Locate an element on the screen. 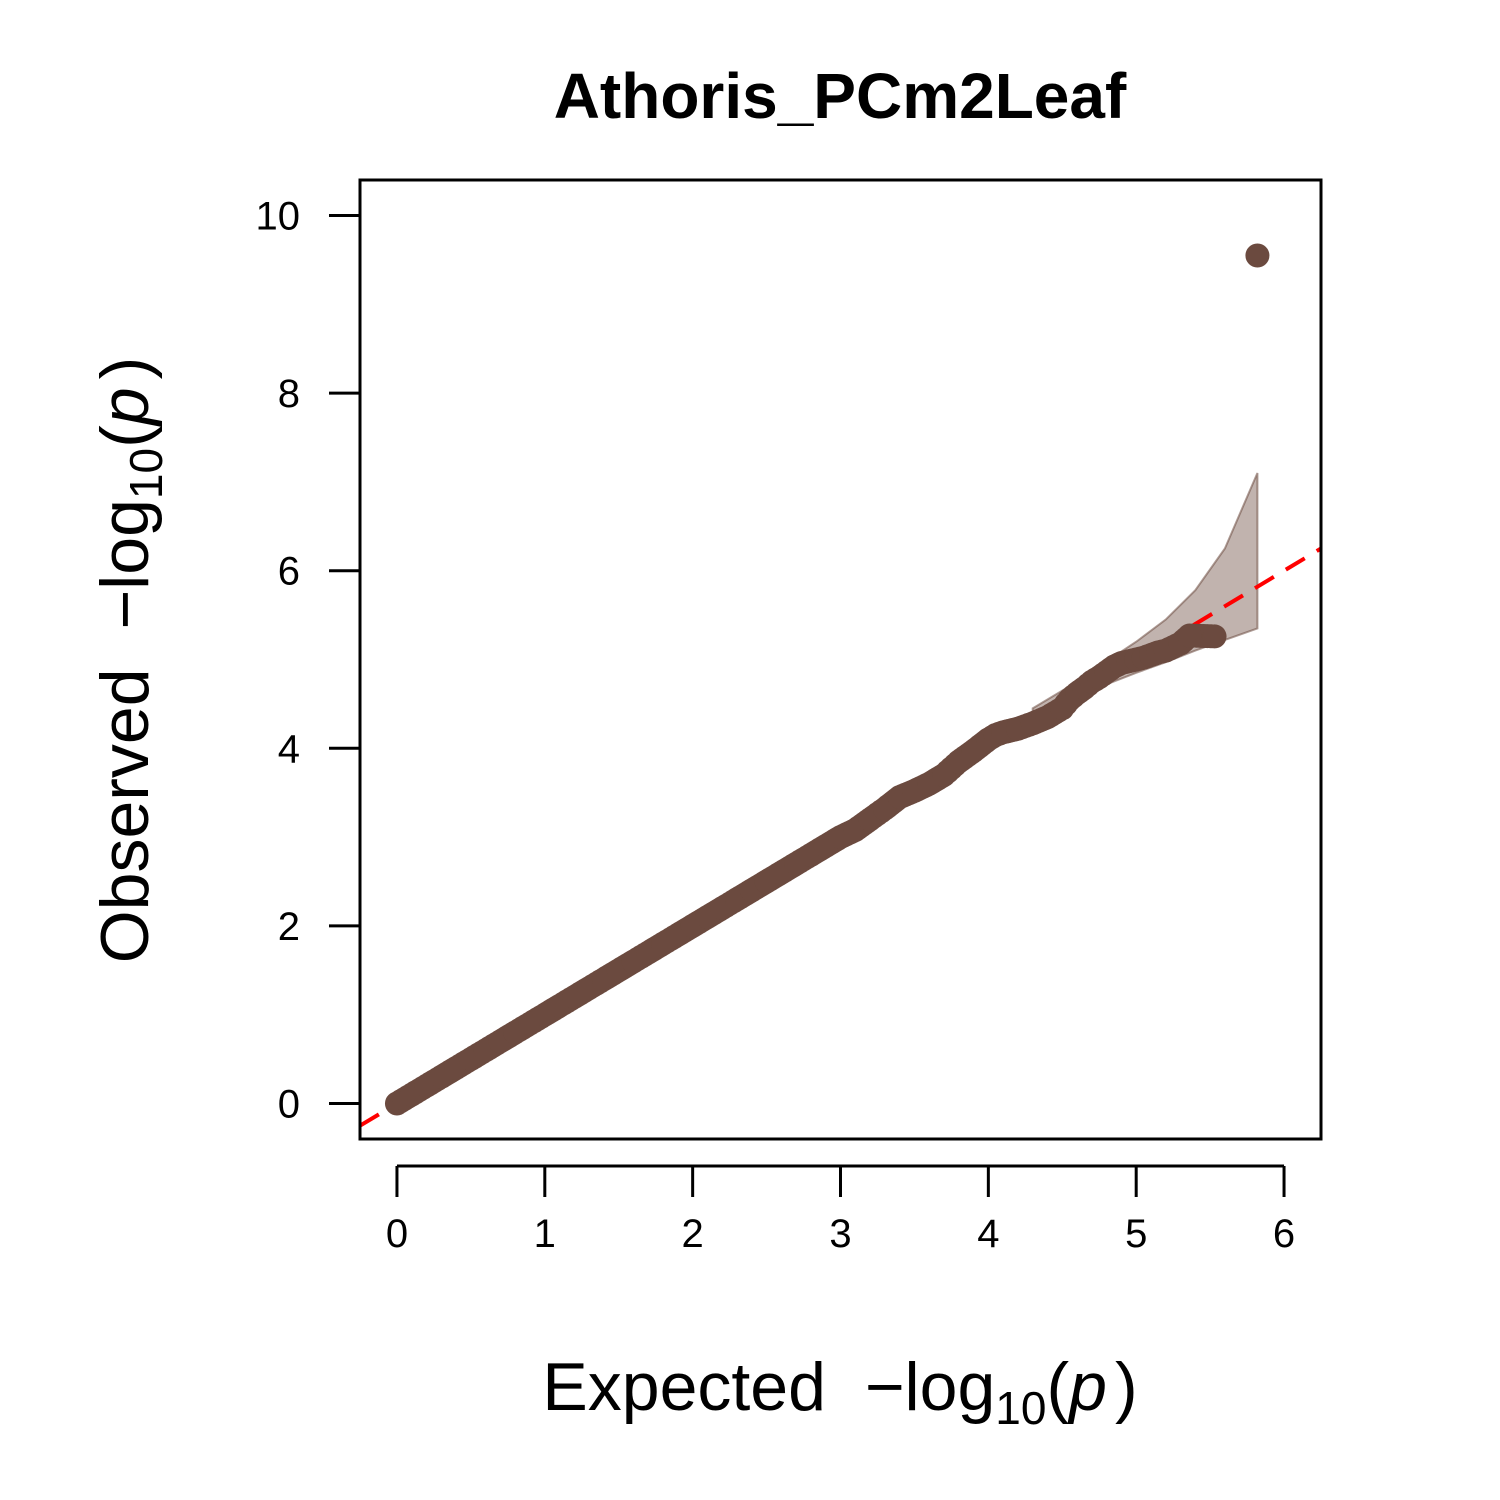 The width and height of the screenshot is (1500, 1500). y-tick-label: 4 is located at coordinates (289, 749).